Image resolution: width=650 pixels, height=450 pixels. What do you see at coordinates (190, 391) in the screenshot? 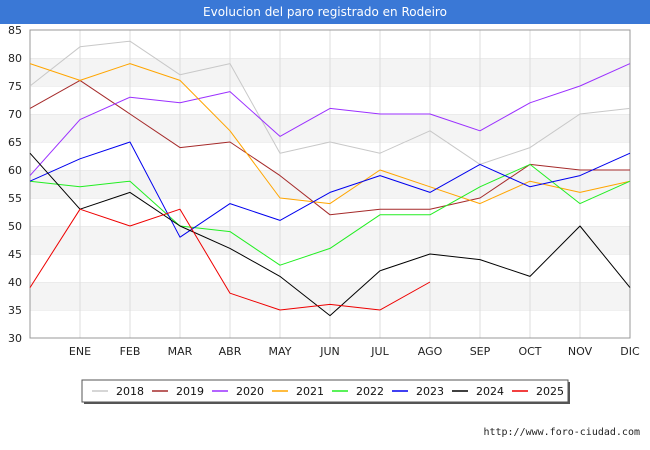
I see `legend-label-2019: 2019` at bounding box center [190, 391].